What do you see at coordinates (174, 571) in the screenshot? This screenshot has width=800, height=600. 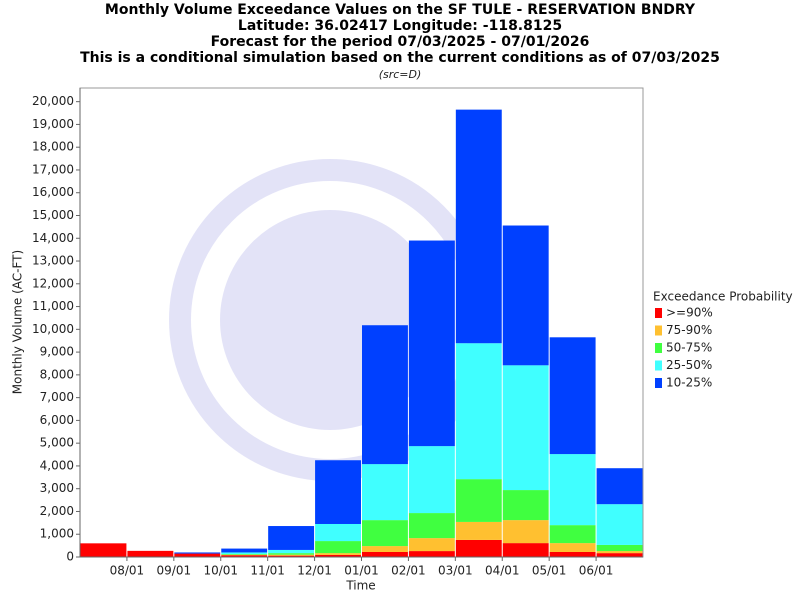 I see `x-tick-label: 09/01` at bounding box center [174, 571].